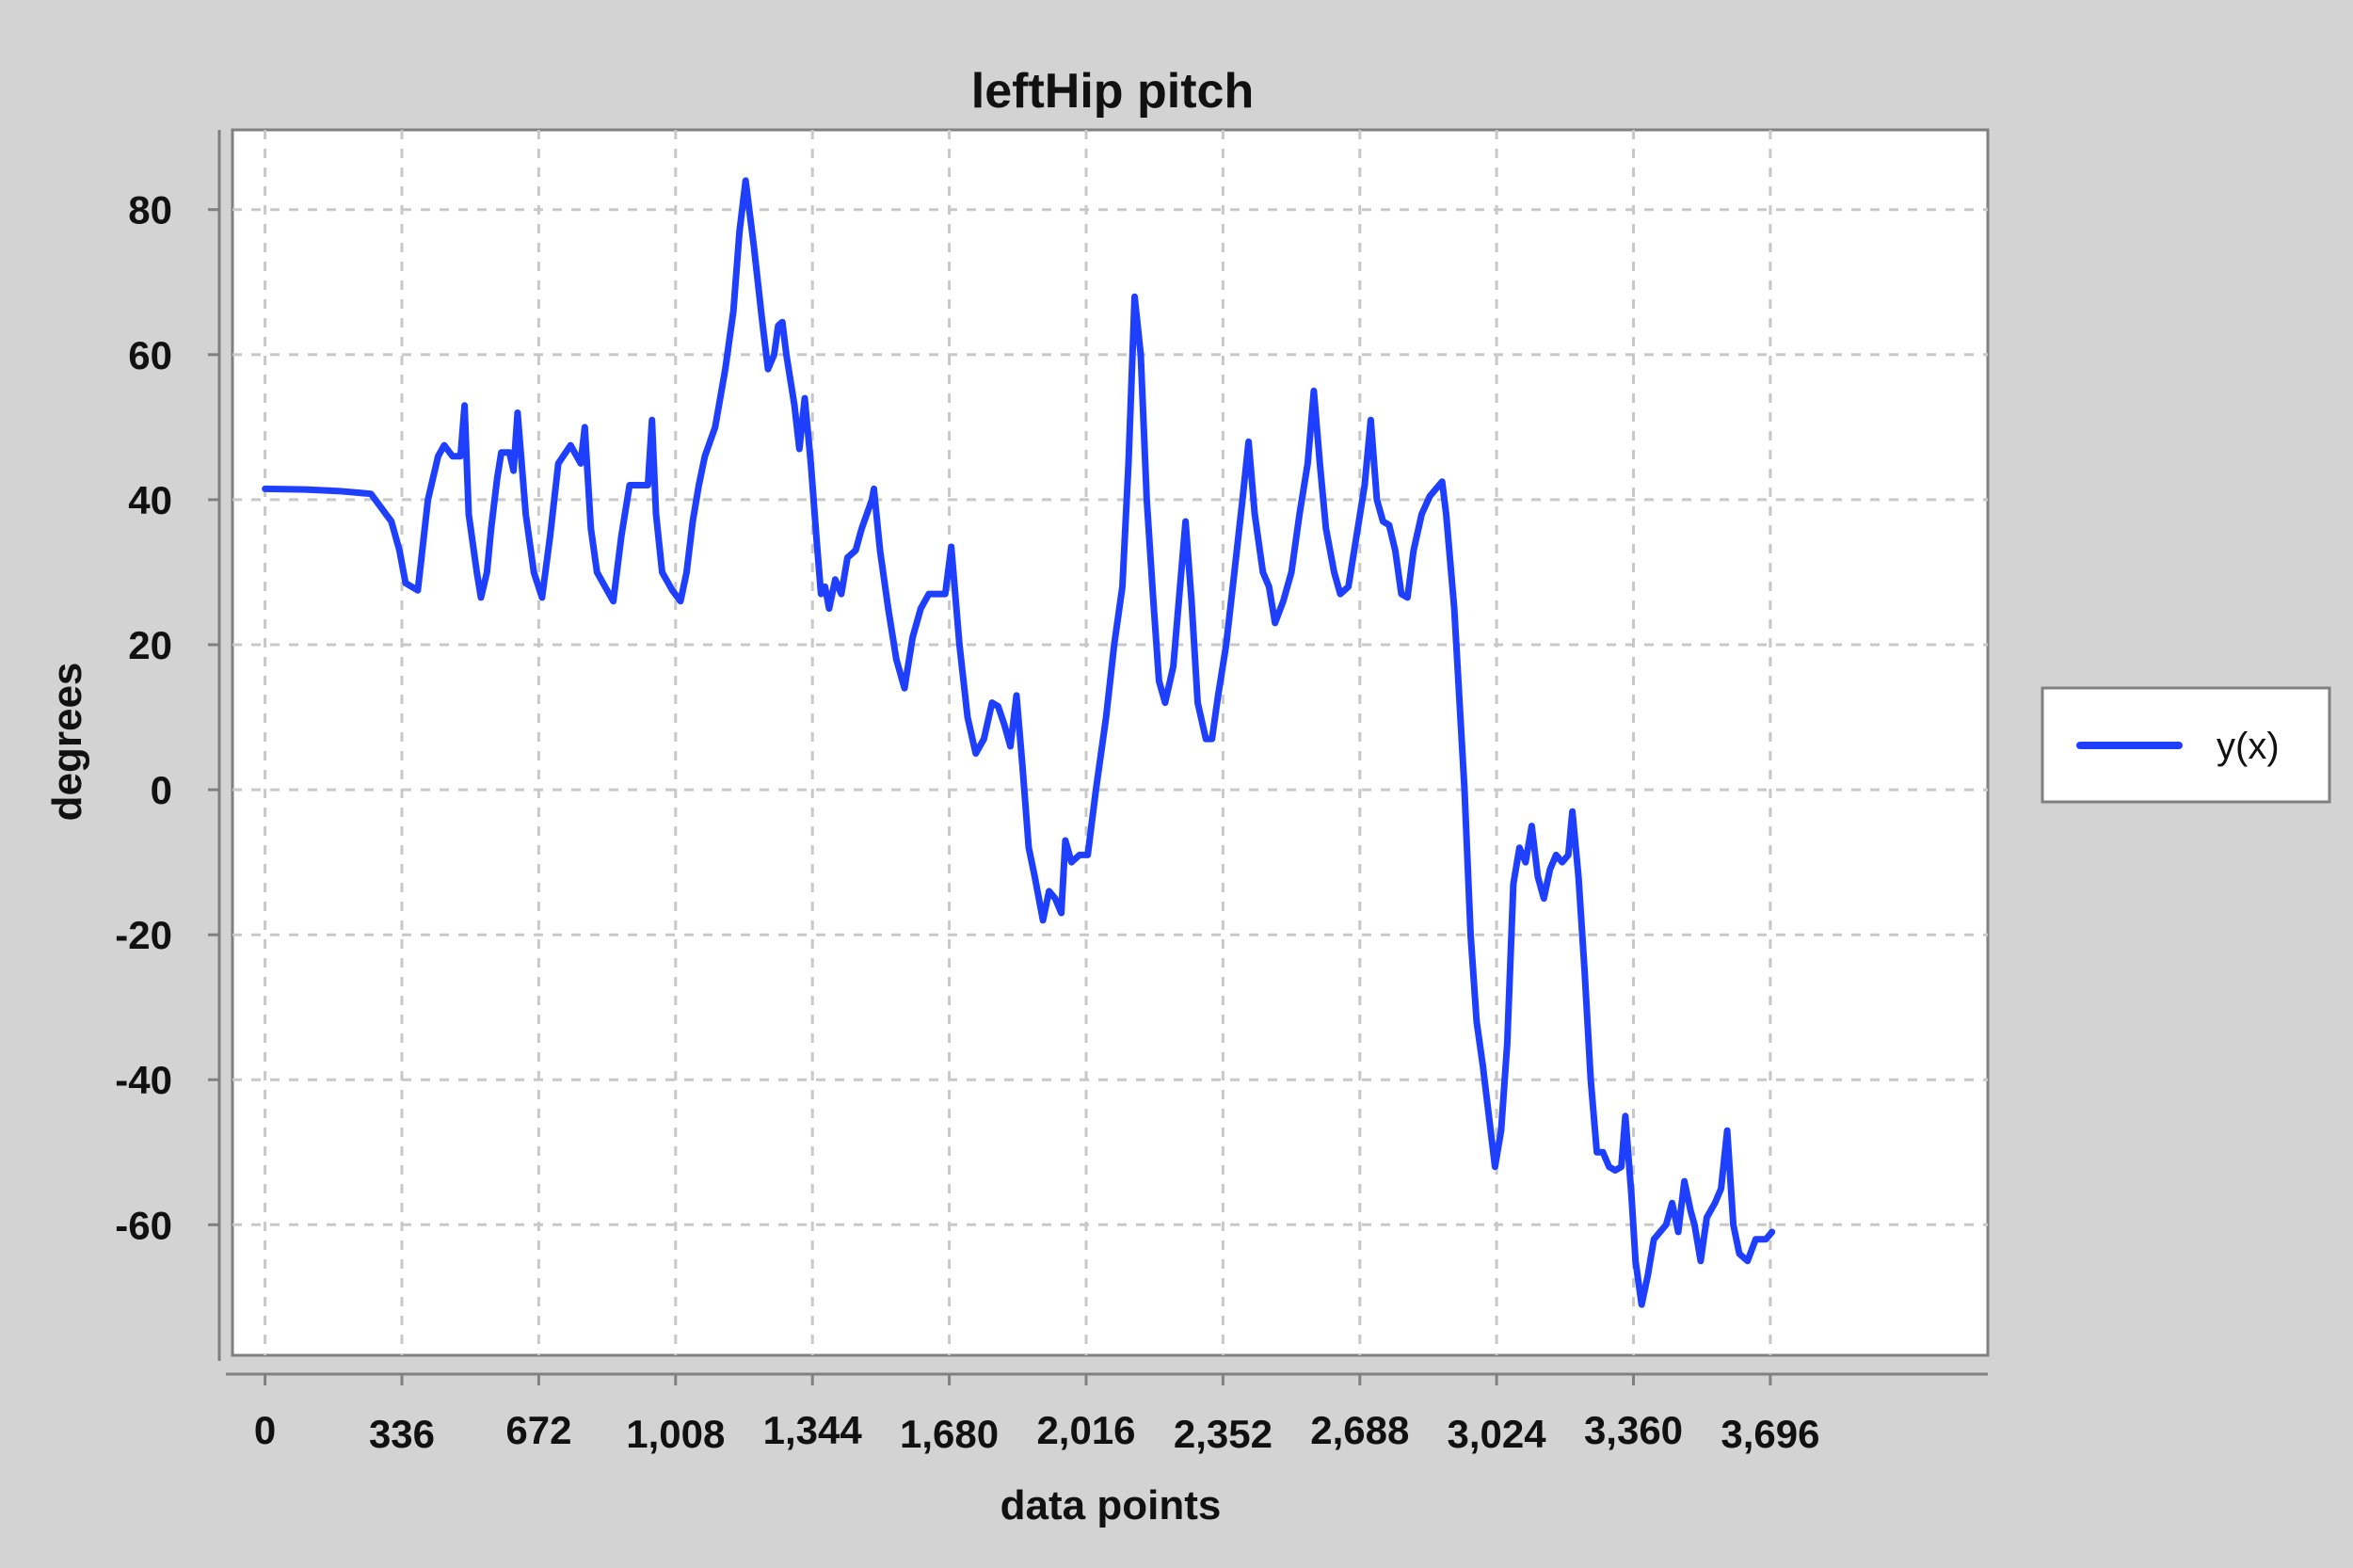  I want to click on legend: y(x), so click(2186, 745).